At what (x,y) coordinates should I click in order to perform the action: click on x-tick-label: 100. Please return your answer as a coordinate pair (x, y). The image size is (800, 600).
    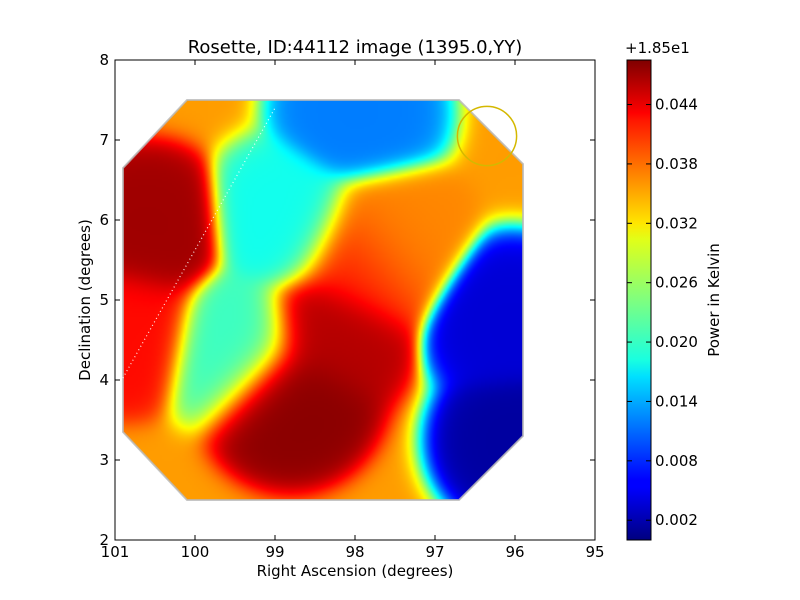
    Looking at the image, I should click on (195, 552).